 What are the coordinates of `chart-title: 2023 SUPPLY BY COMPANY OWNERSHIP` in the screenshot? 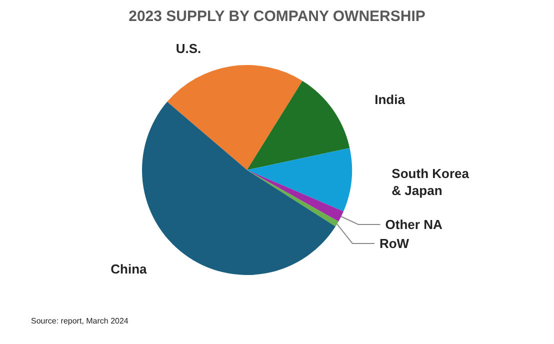 It's located at (277, 16).